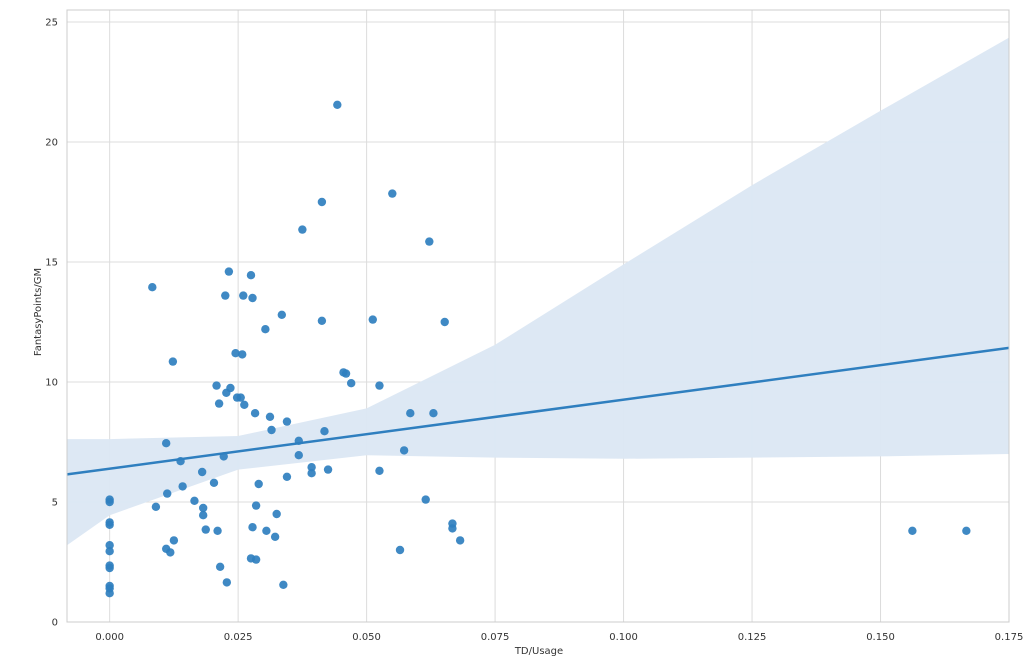  I want to click on x-tick-label: 0.075, so click(495, 637).